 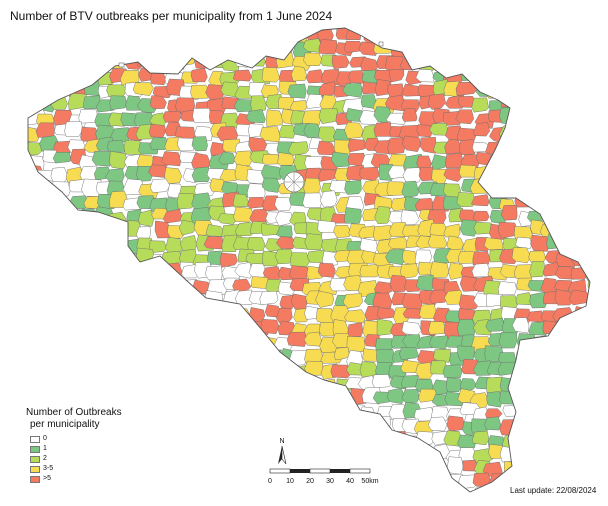 I want to click on enclave, so click(x=381, y=44).